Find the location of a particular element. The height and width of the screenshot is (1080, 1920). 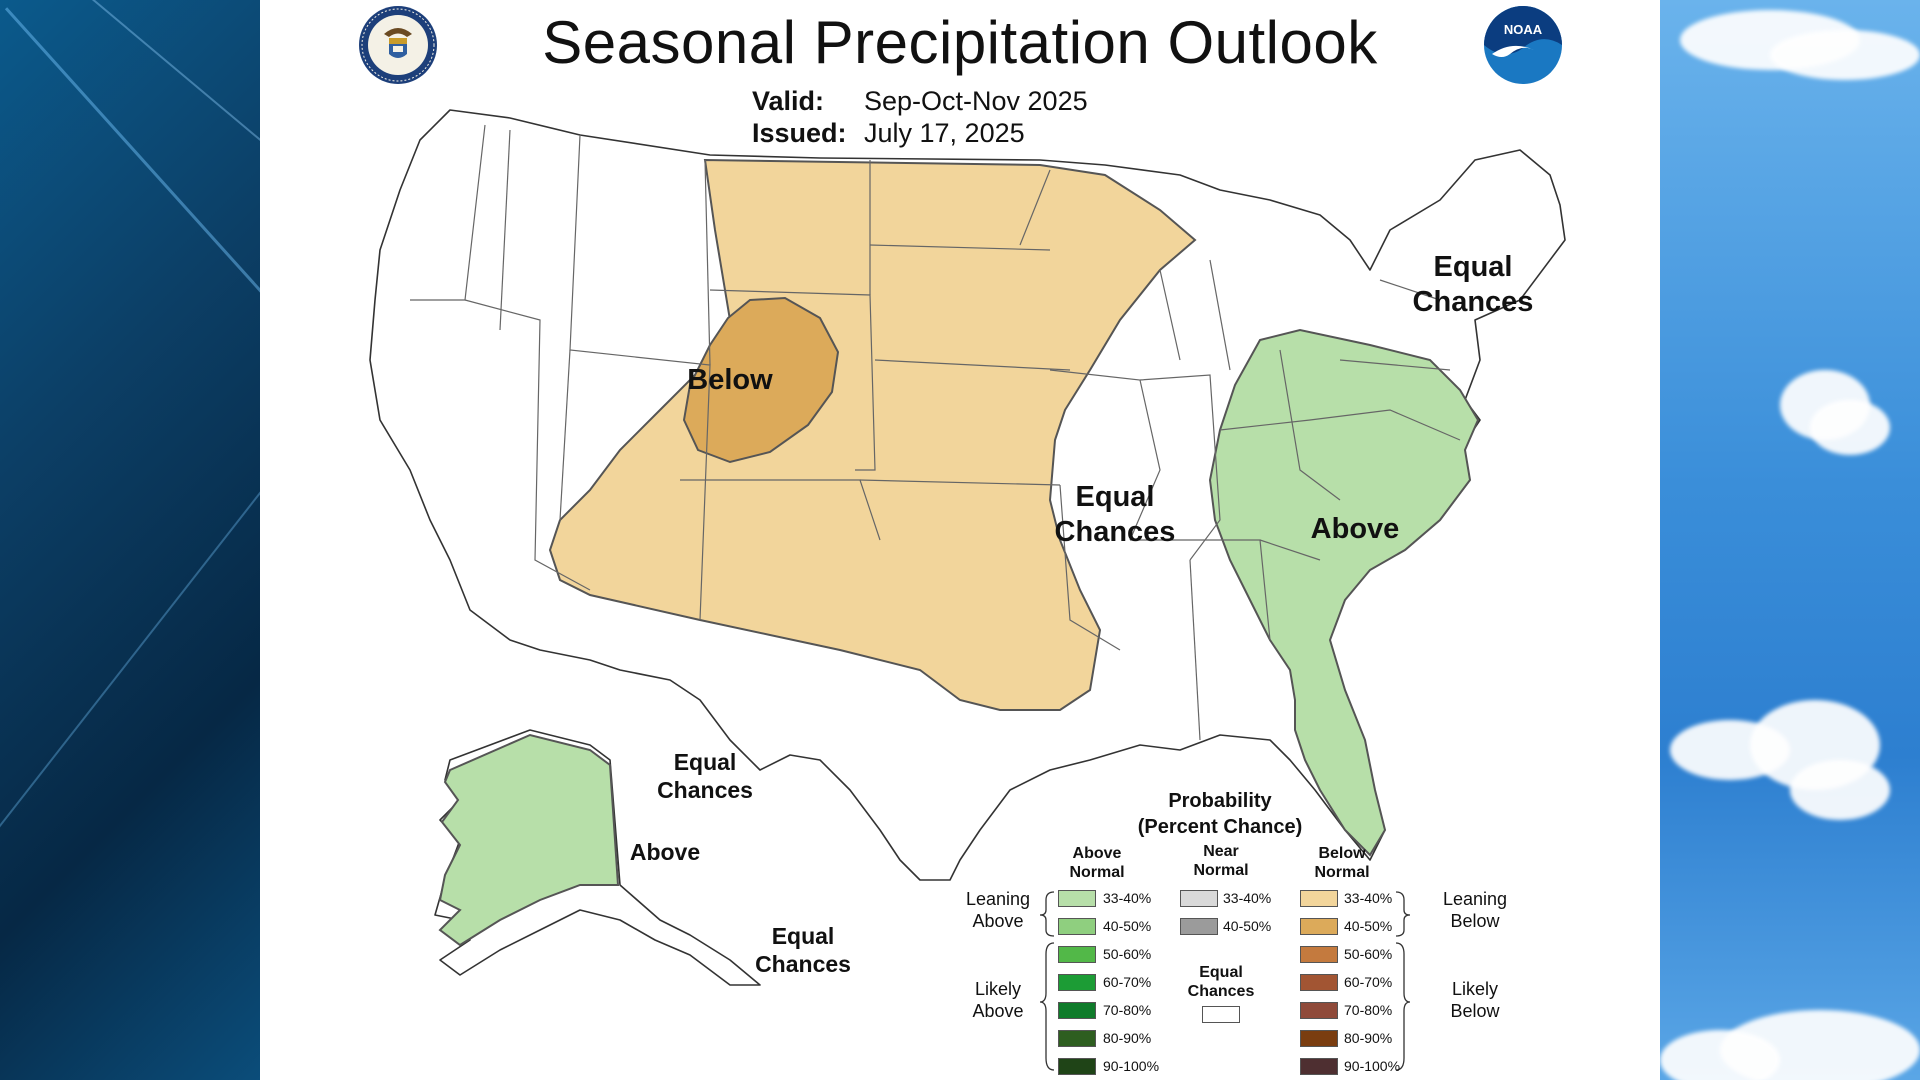

pct-below-6: 90-100% is located at coordinates (1372, 1066).